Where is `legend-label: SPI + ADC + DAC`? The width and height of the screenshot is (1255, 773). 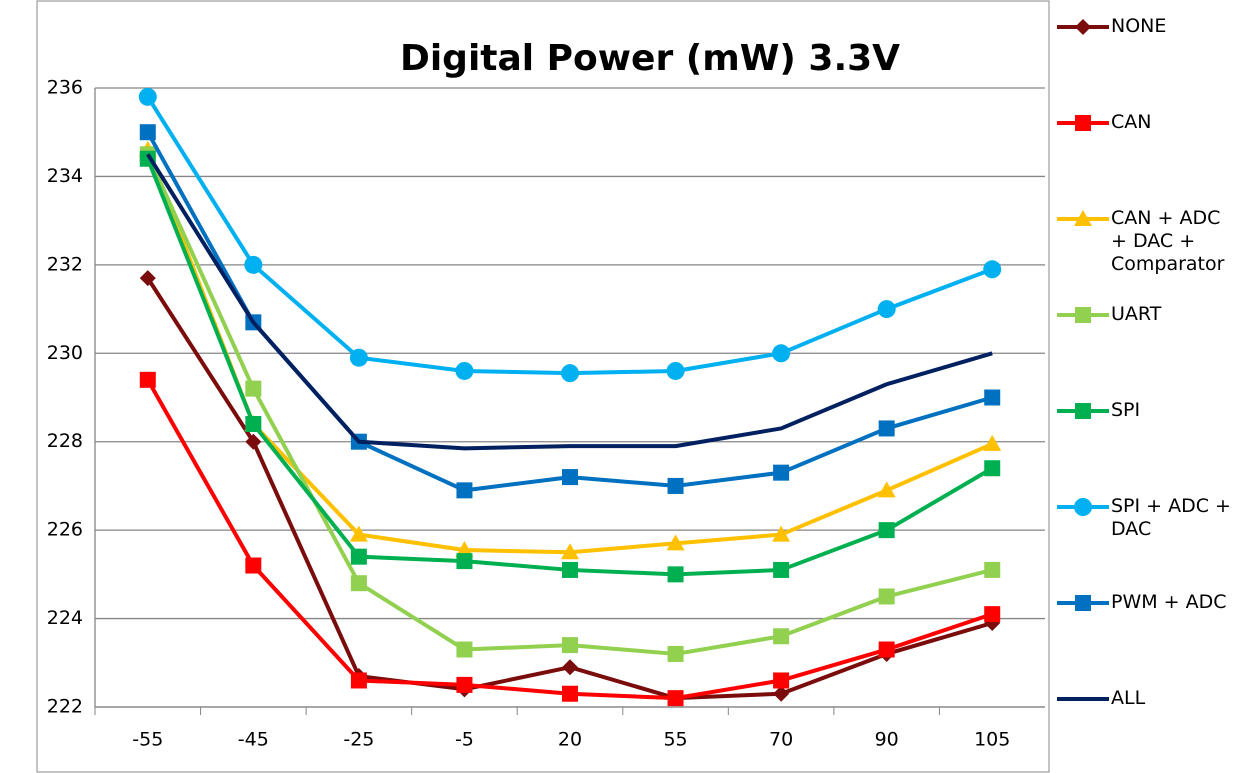 legend-label: SPI + ADC + DAC is located at coordinates (1171, 517).